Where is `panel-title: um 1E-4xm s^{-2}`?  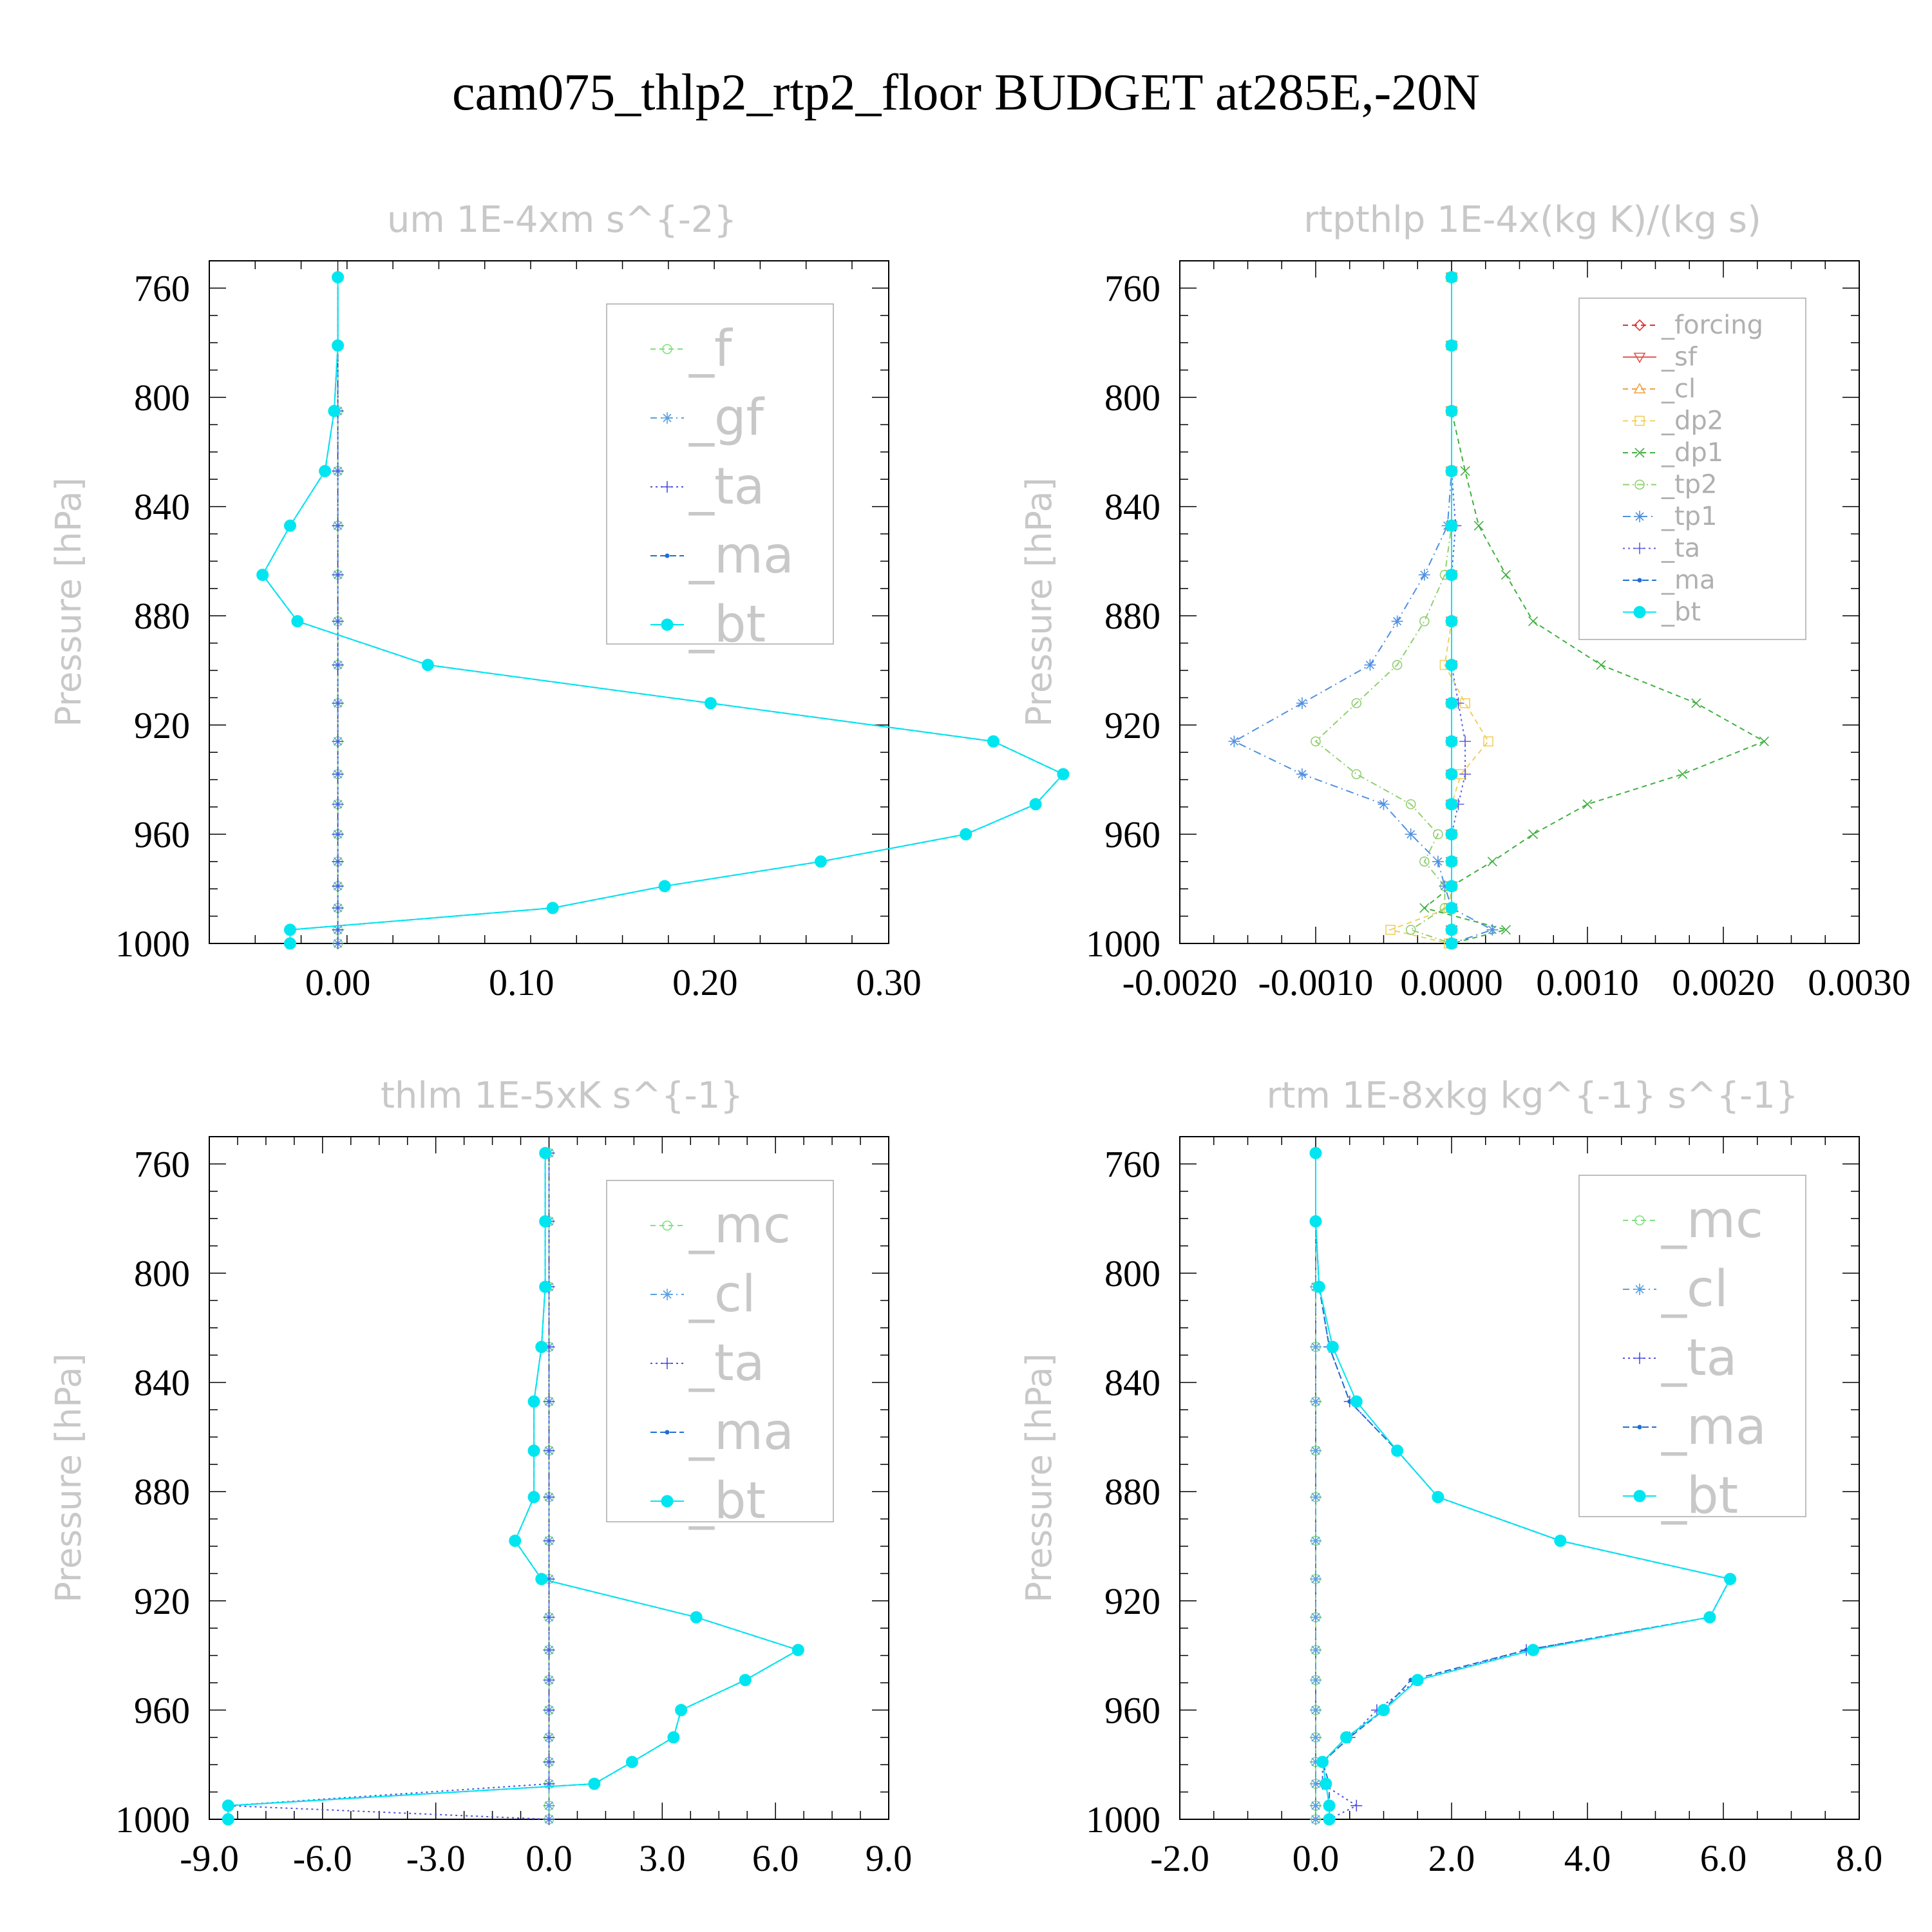 panel-title: um 1E-4xm s^{-2} is located at coordinates (562, 220).